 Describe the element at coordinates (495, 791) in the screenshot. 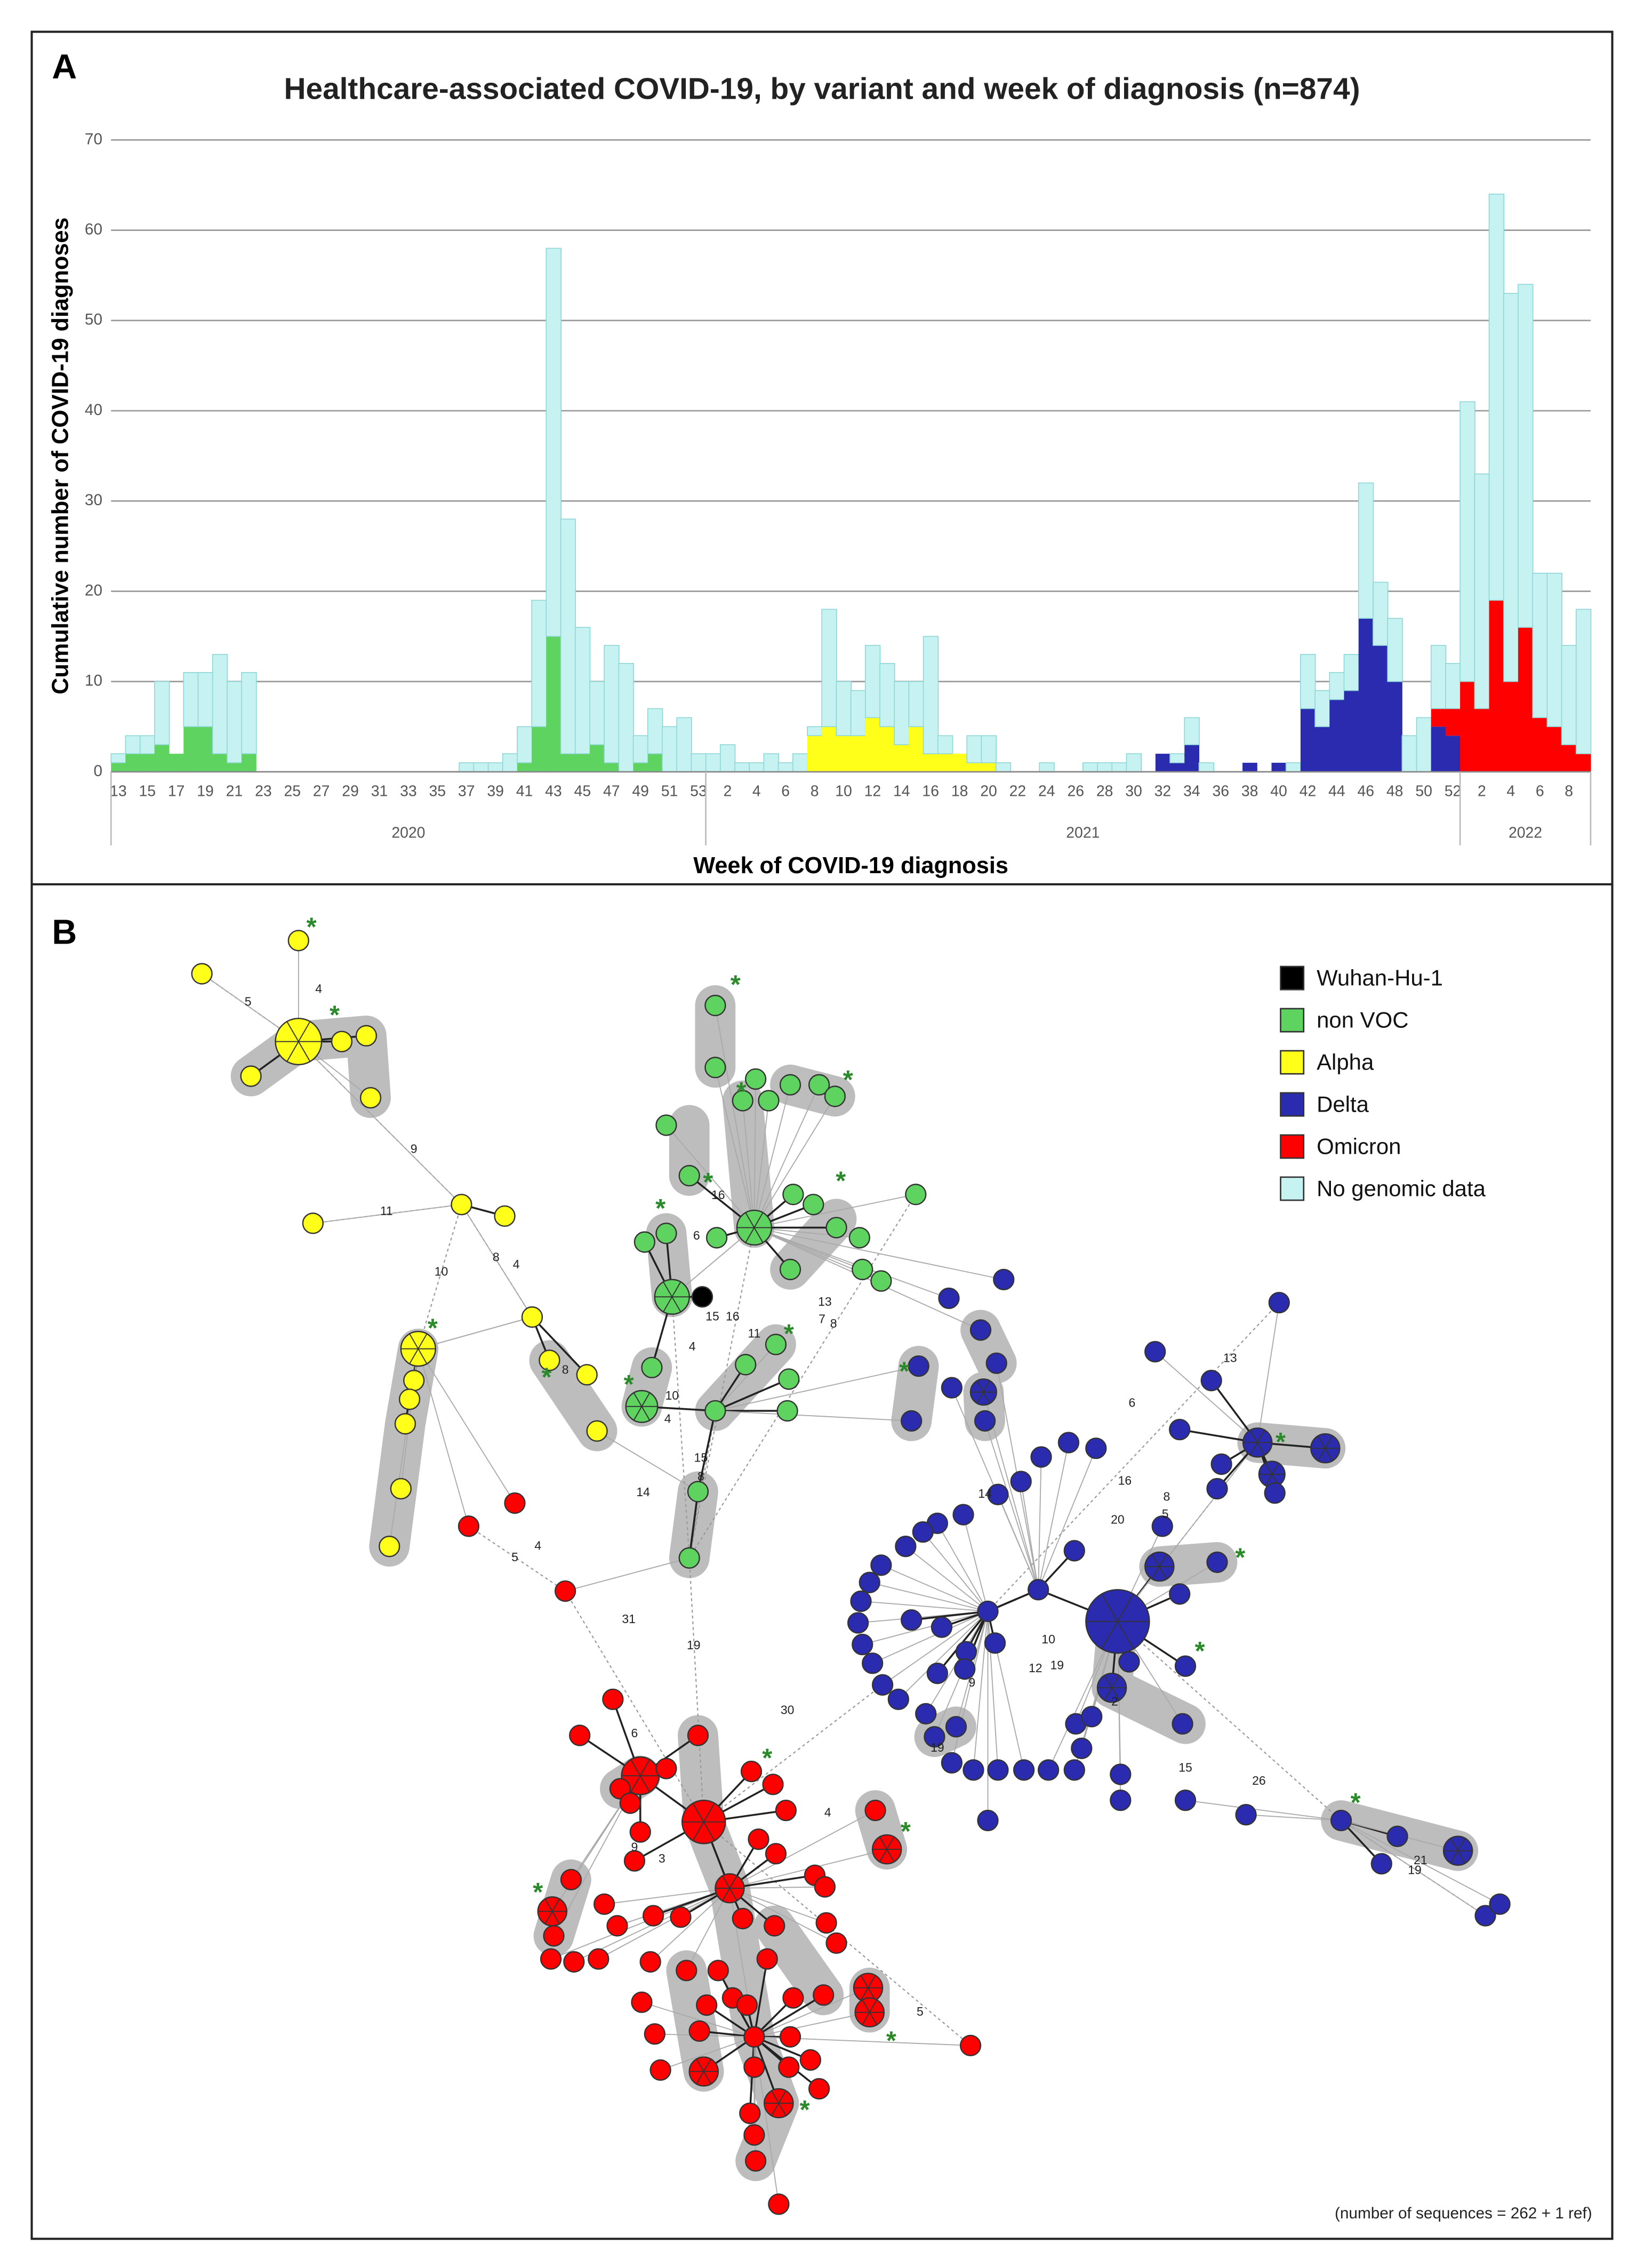

I see `x-tick-label: 39` at that location.